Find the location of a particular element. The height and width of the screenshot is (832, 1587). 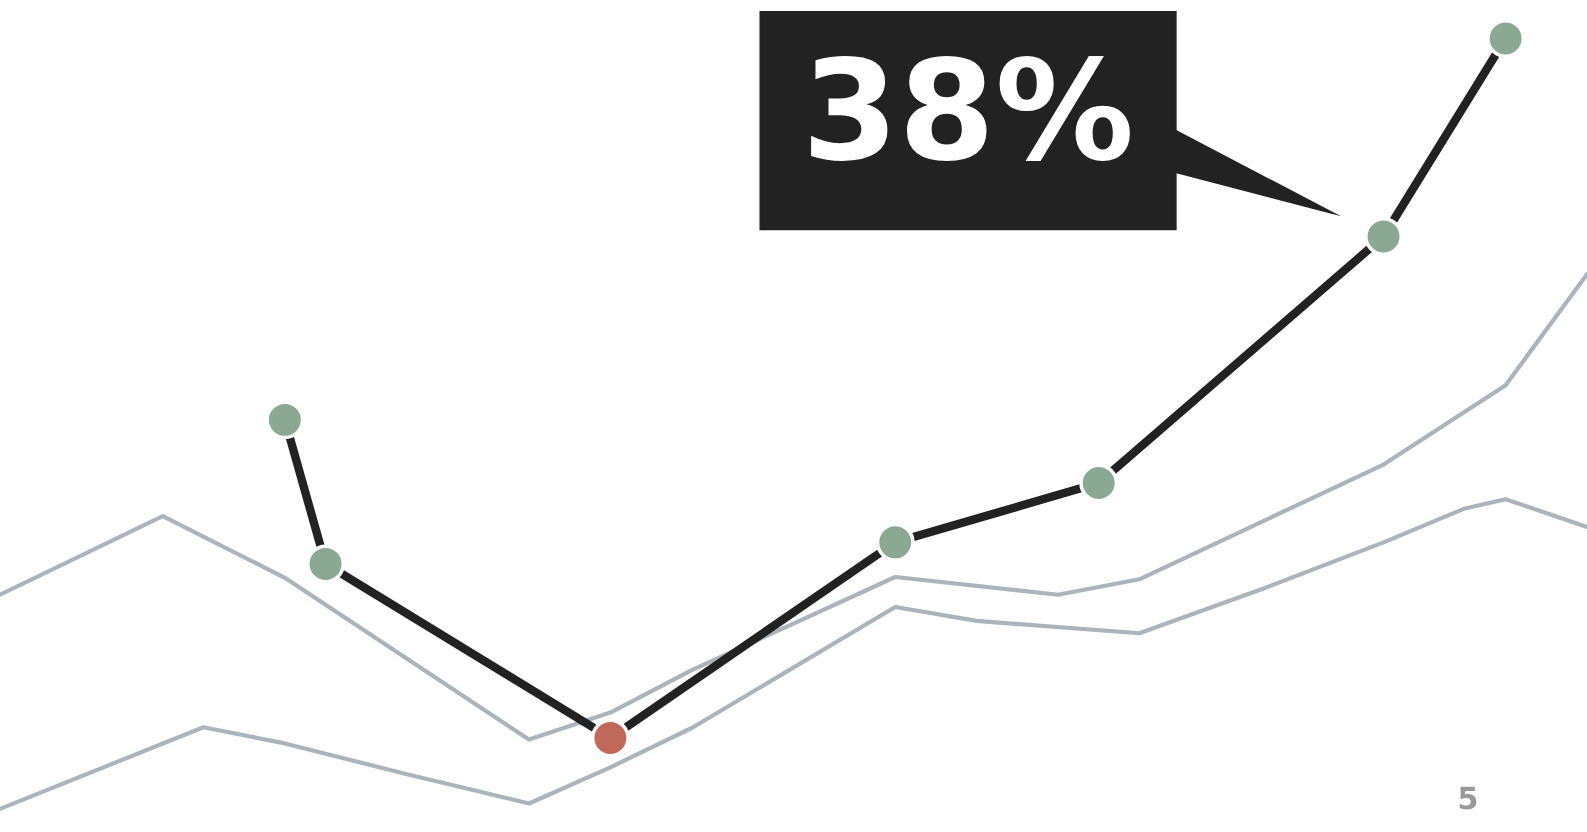

annotation: 38% is located at coordinates (970, 108).